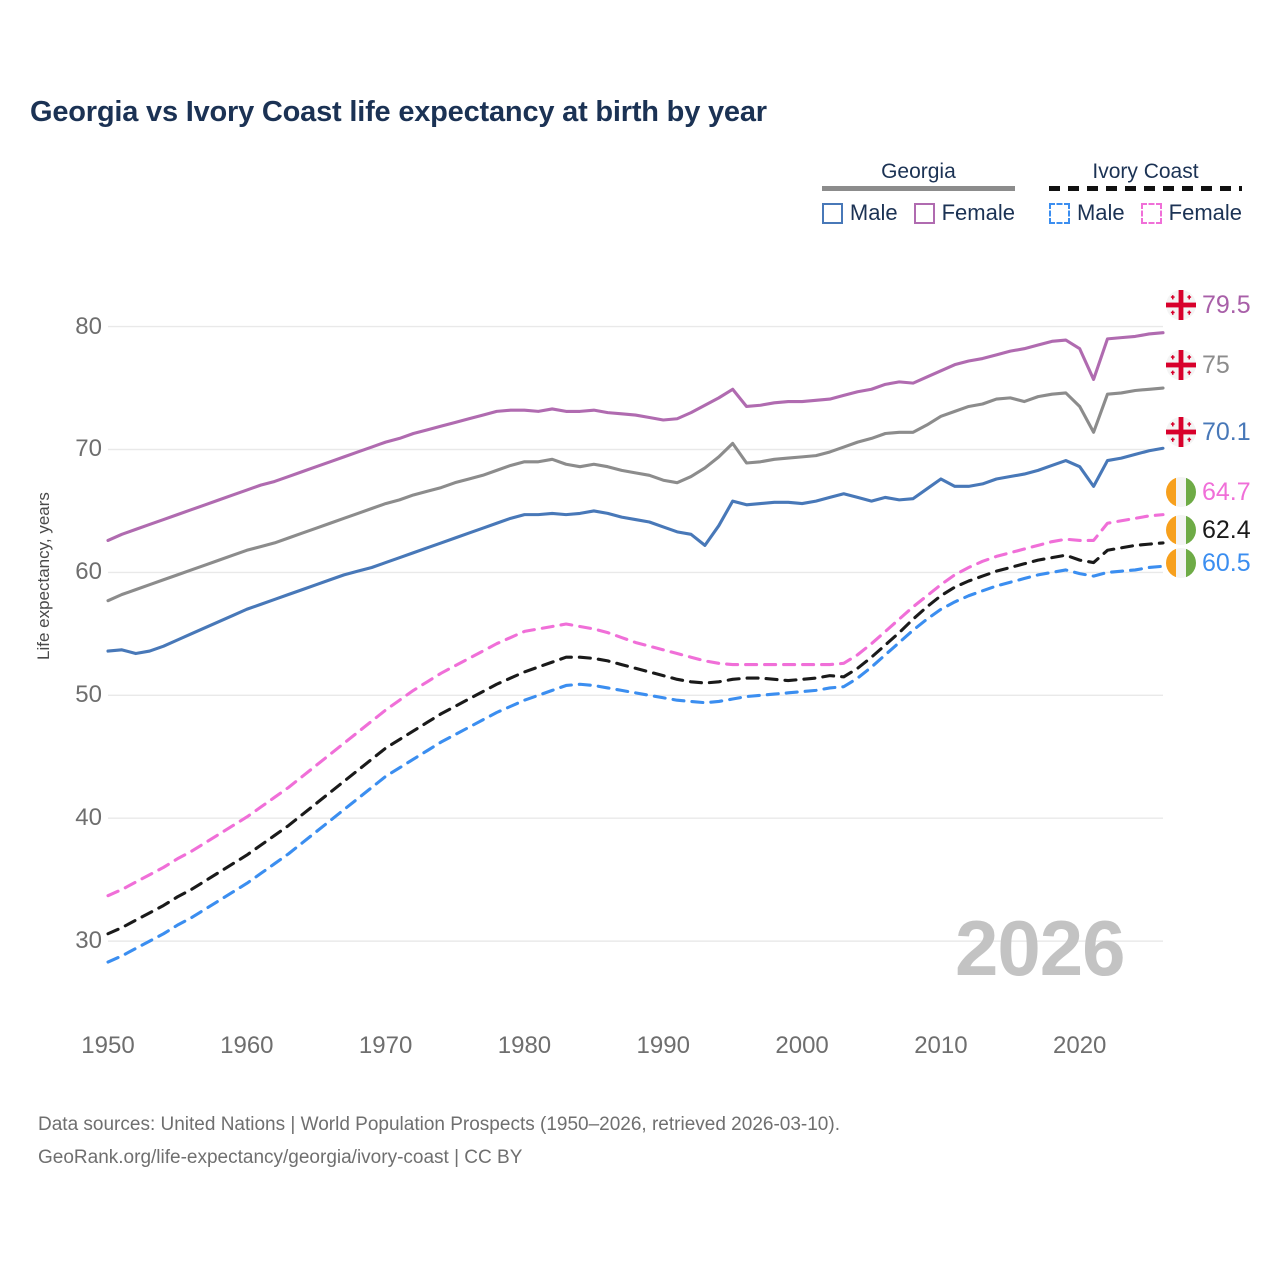  I want to click on legend-group-ivory-coast: Ivory Coast Male Female, so click(1145, 193).